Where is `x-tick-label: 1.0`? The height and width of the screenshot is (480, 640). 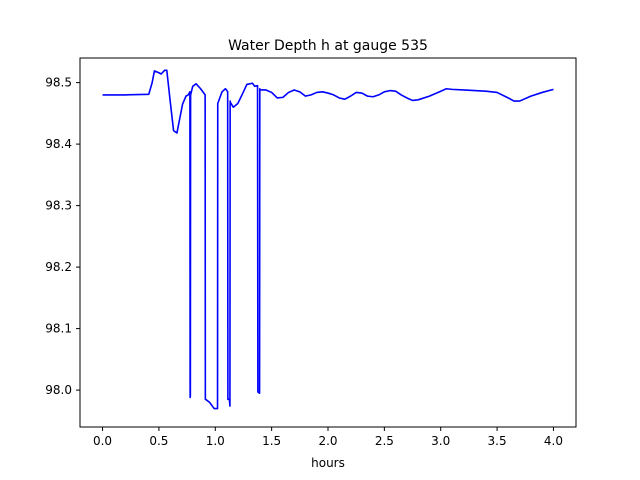 x-tick-label: 1.0 is located at coordinates (215, 441).